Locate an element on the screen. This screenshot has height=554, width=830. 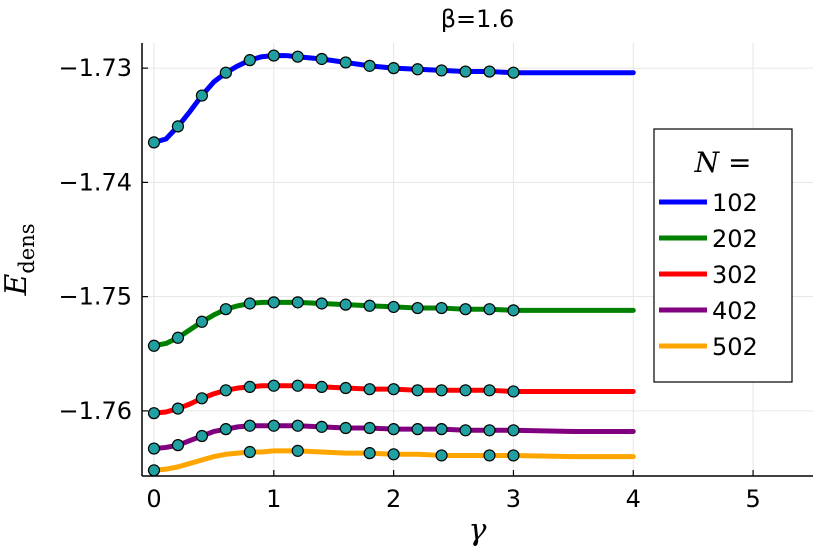
y-tick-label-1: −1.74 is located at coordinates (95, 182).